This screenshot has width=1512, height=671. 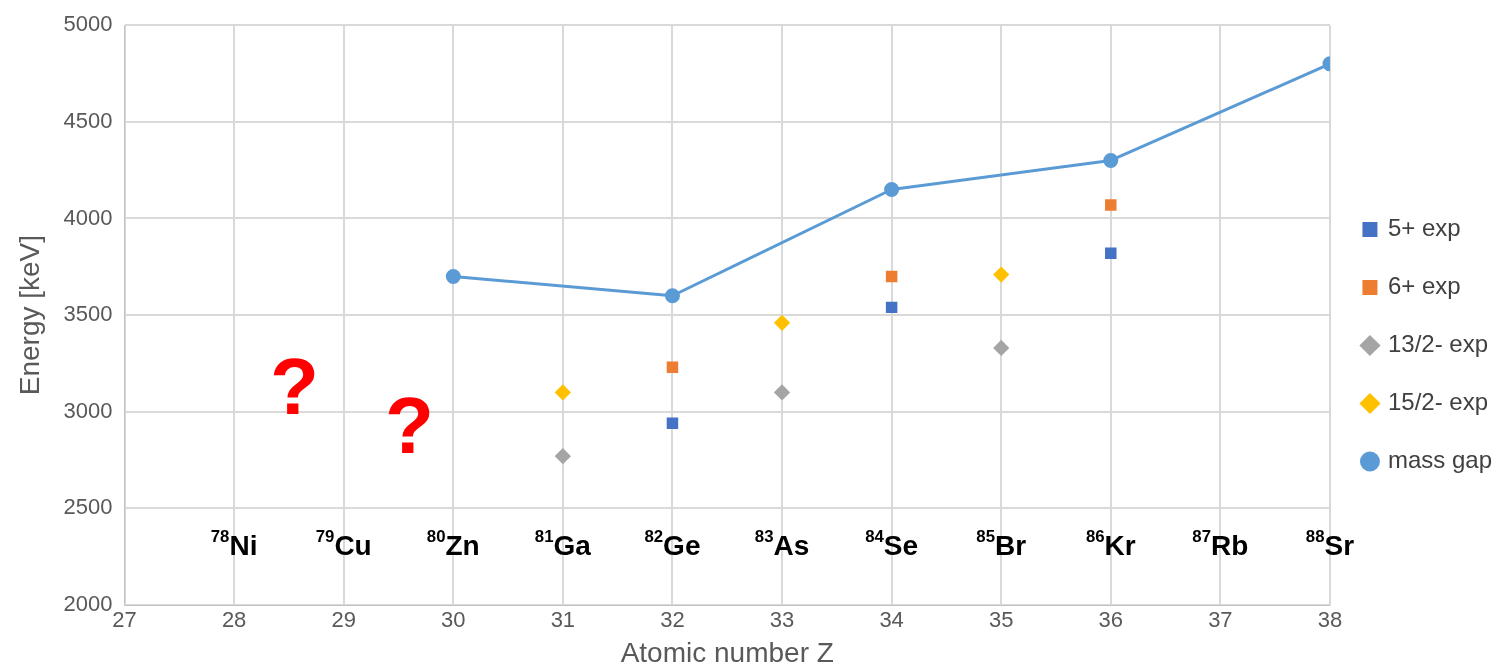 I want to click on x-tick-label: 28, so click(x=234, y=620).